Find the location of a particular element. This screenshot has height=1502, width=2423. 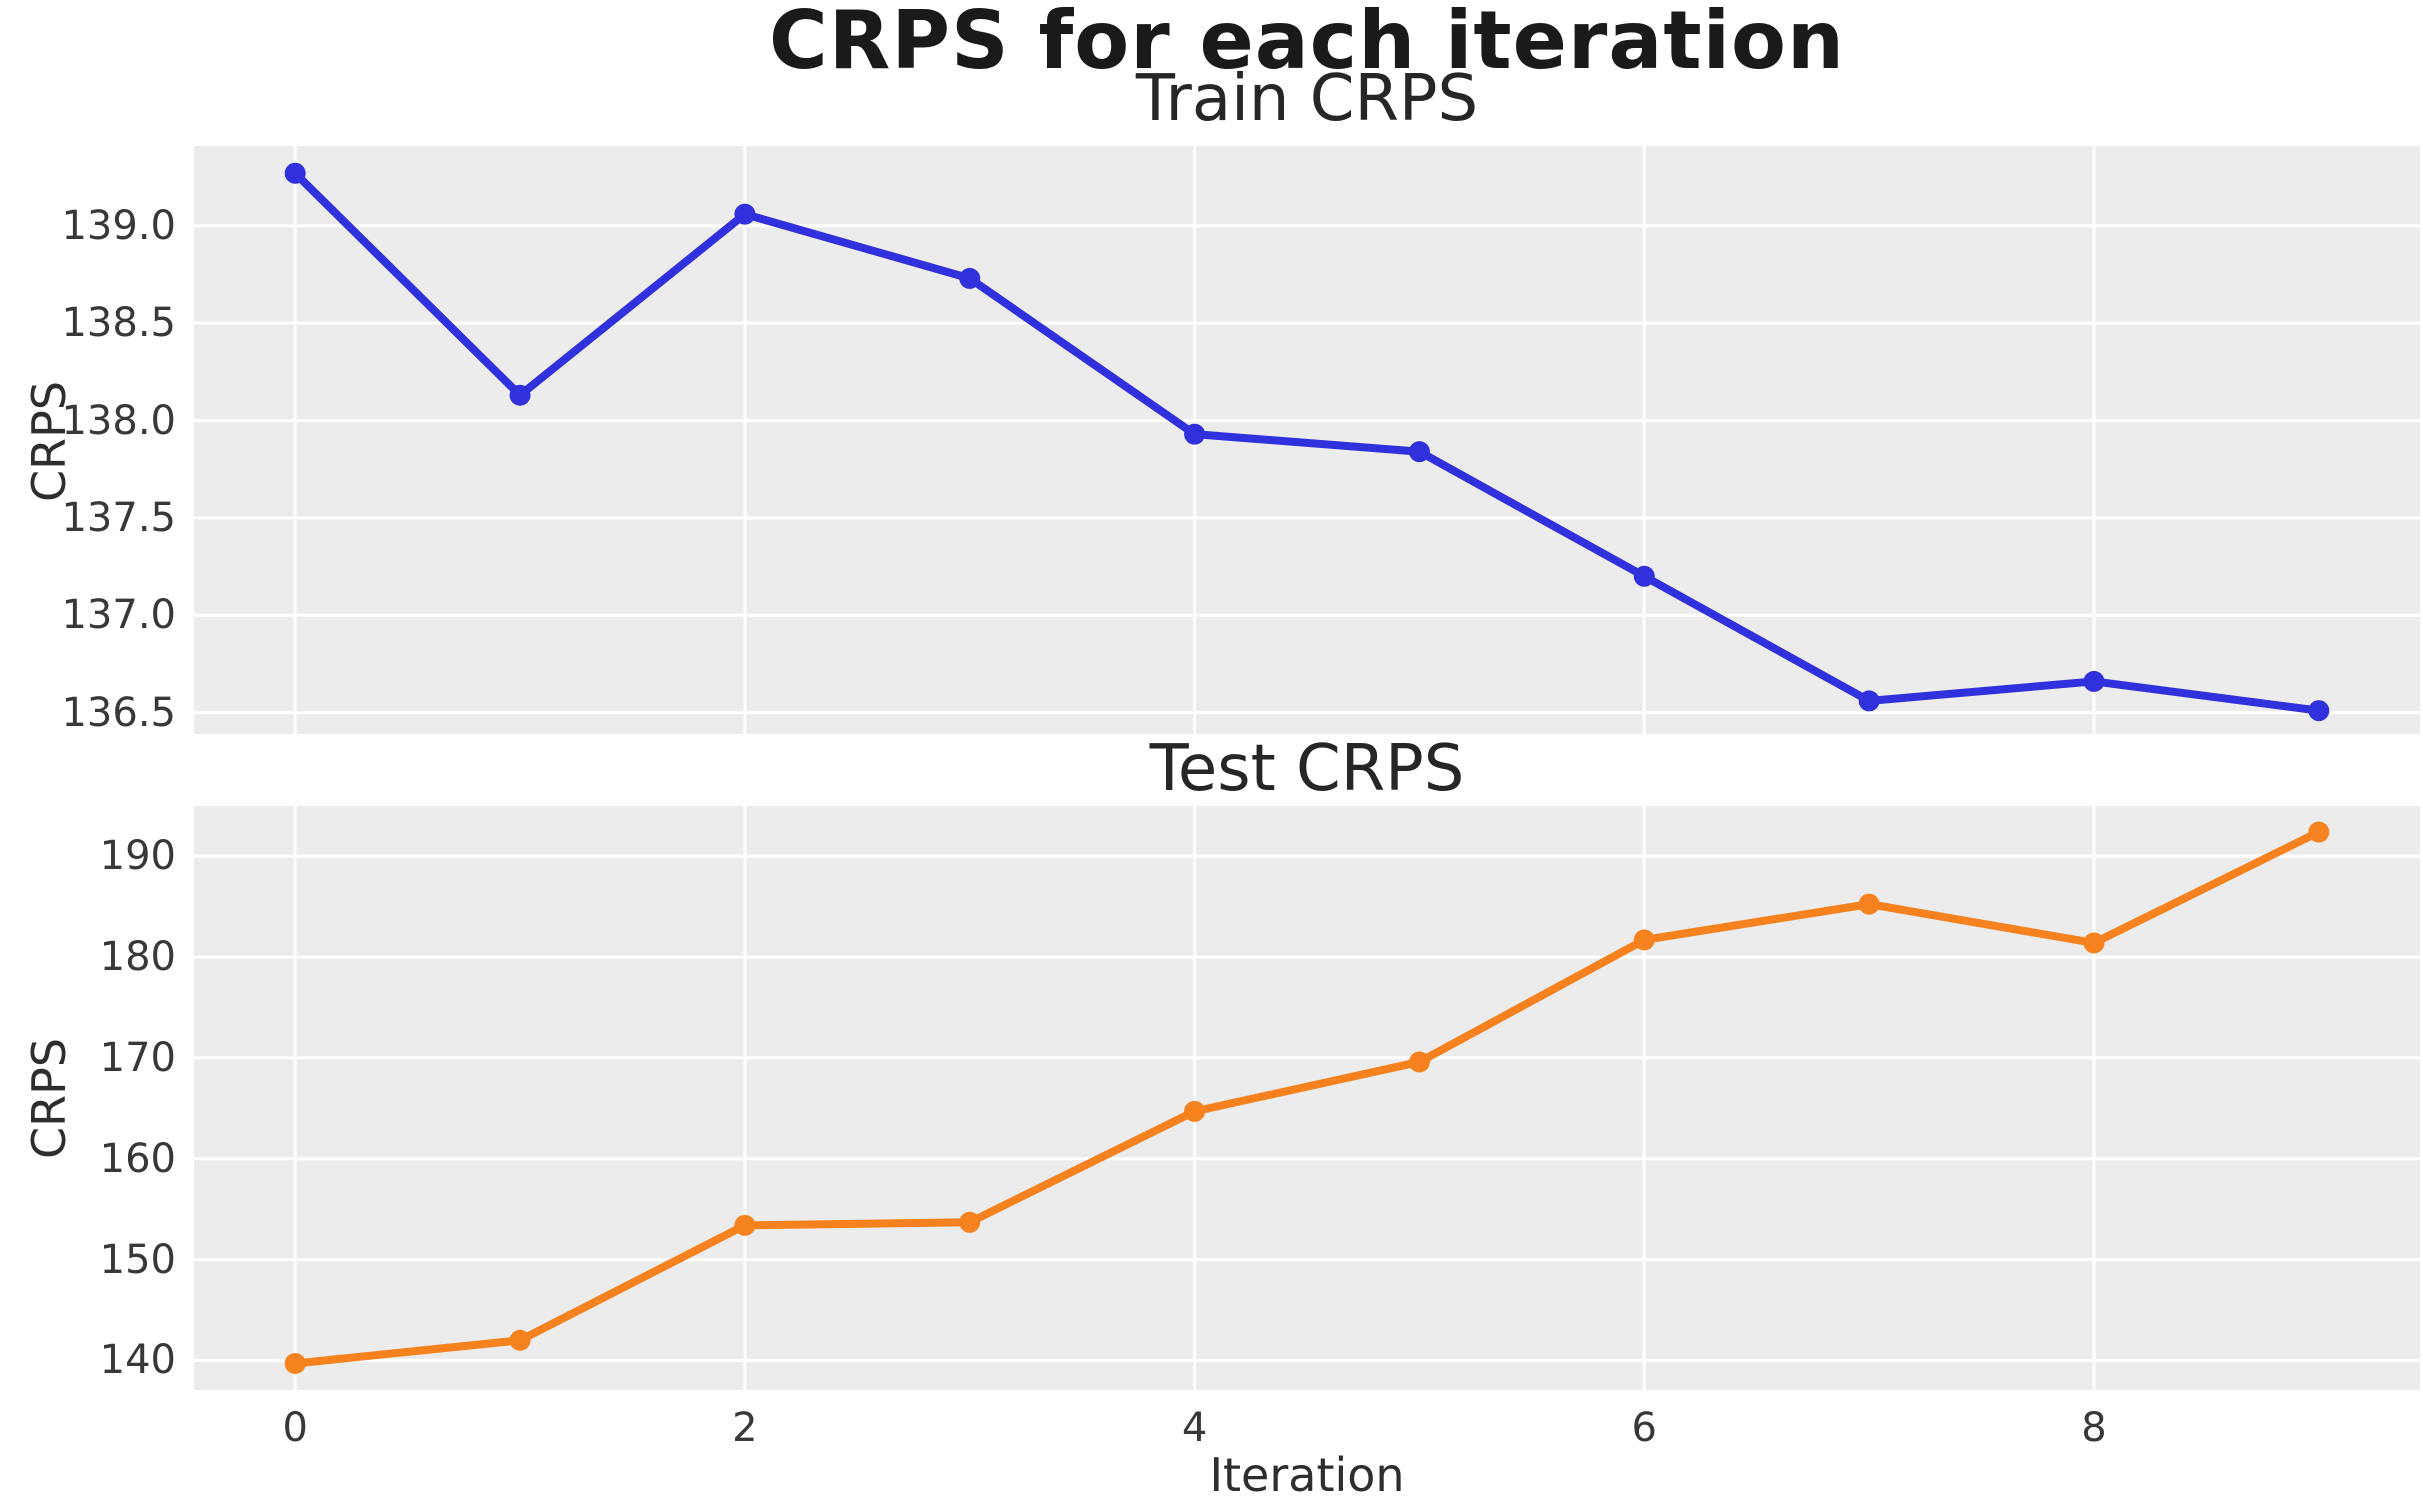

y-tick-label: 190 is located at coordinates (137, 856).